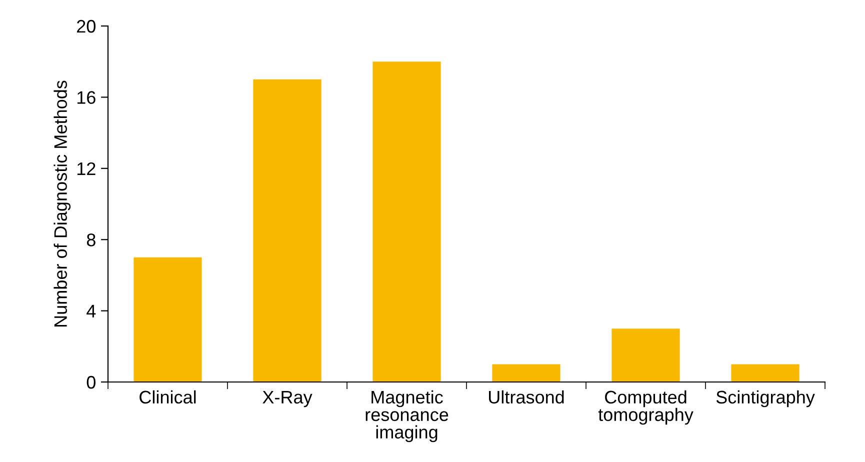 The image size is (865, 462). Describe the element at coordinates (86, 168) in the screenshot. I see `y-tick-label: 12` at that location.